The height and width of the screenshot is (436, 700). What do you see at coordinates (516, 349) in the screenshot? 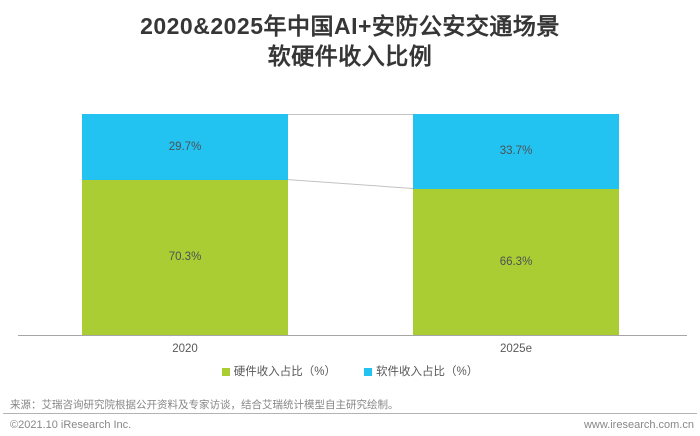
I see `x-axis-label-2025e: 2025e` at bounding box center [516, 349].